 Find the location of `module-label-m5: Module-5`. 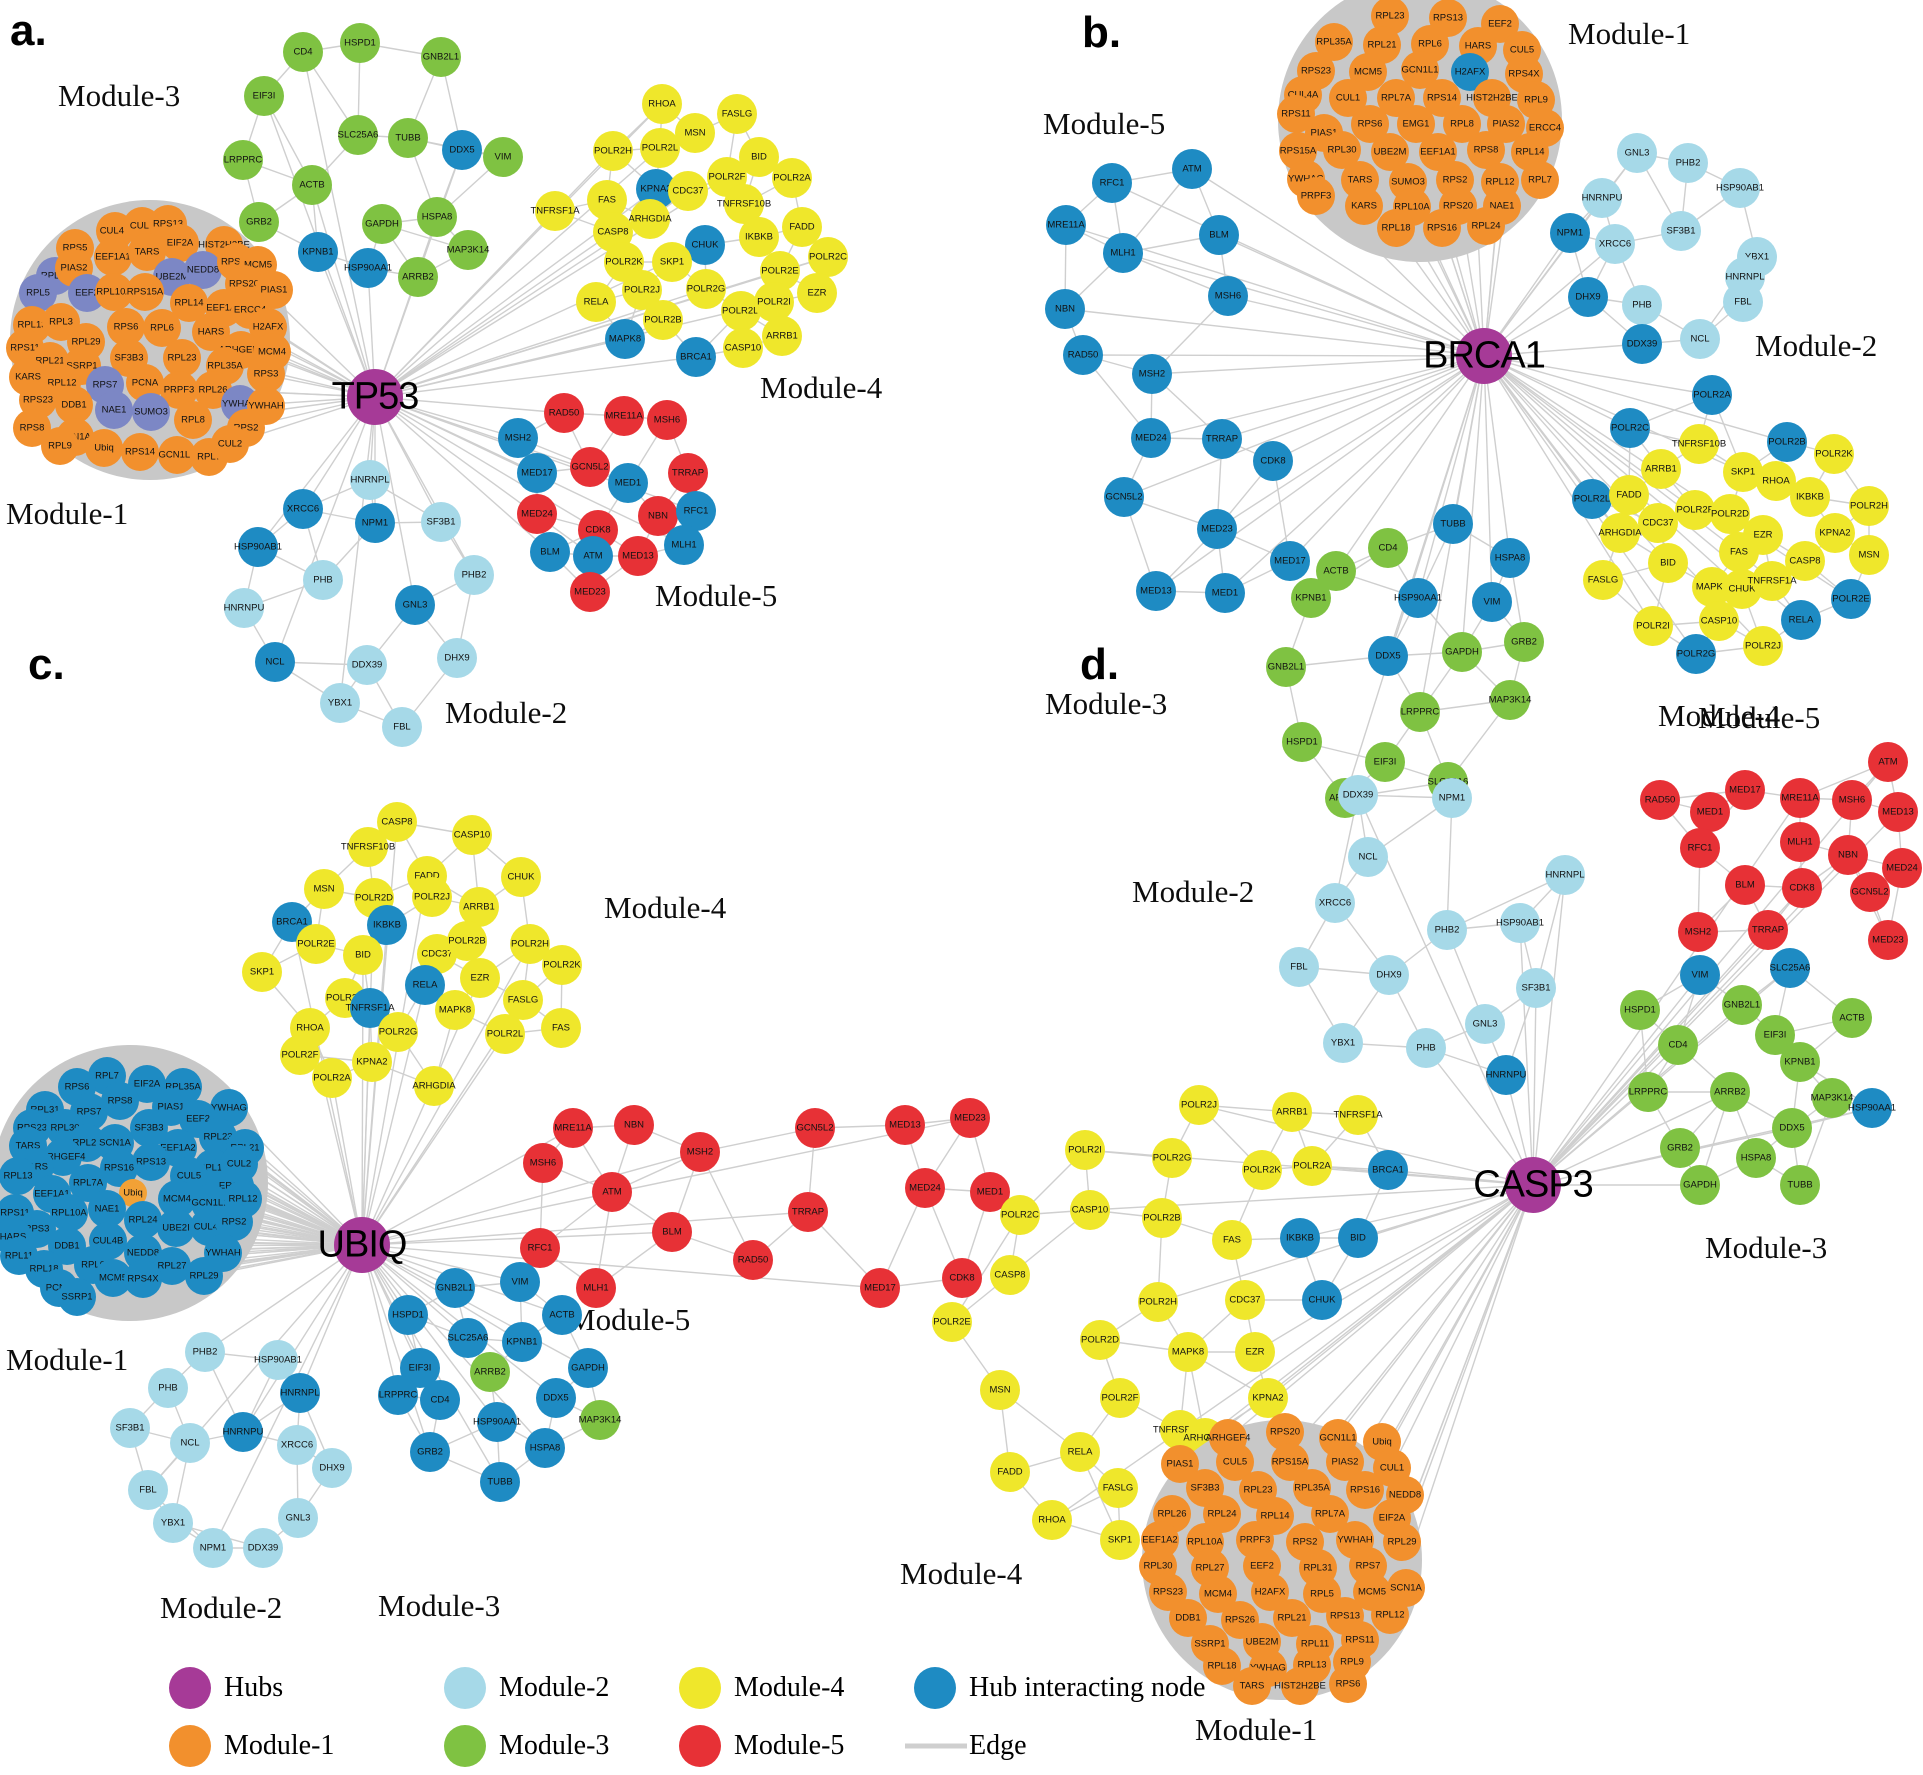

module-label-m5: Module-5 is located at coordinates (1759, 717).